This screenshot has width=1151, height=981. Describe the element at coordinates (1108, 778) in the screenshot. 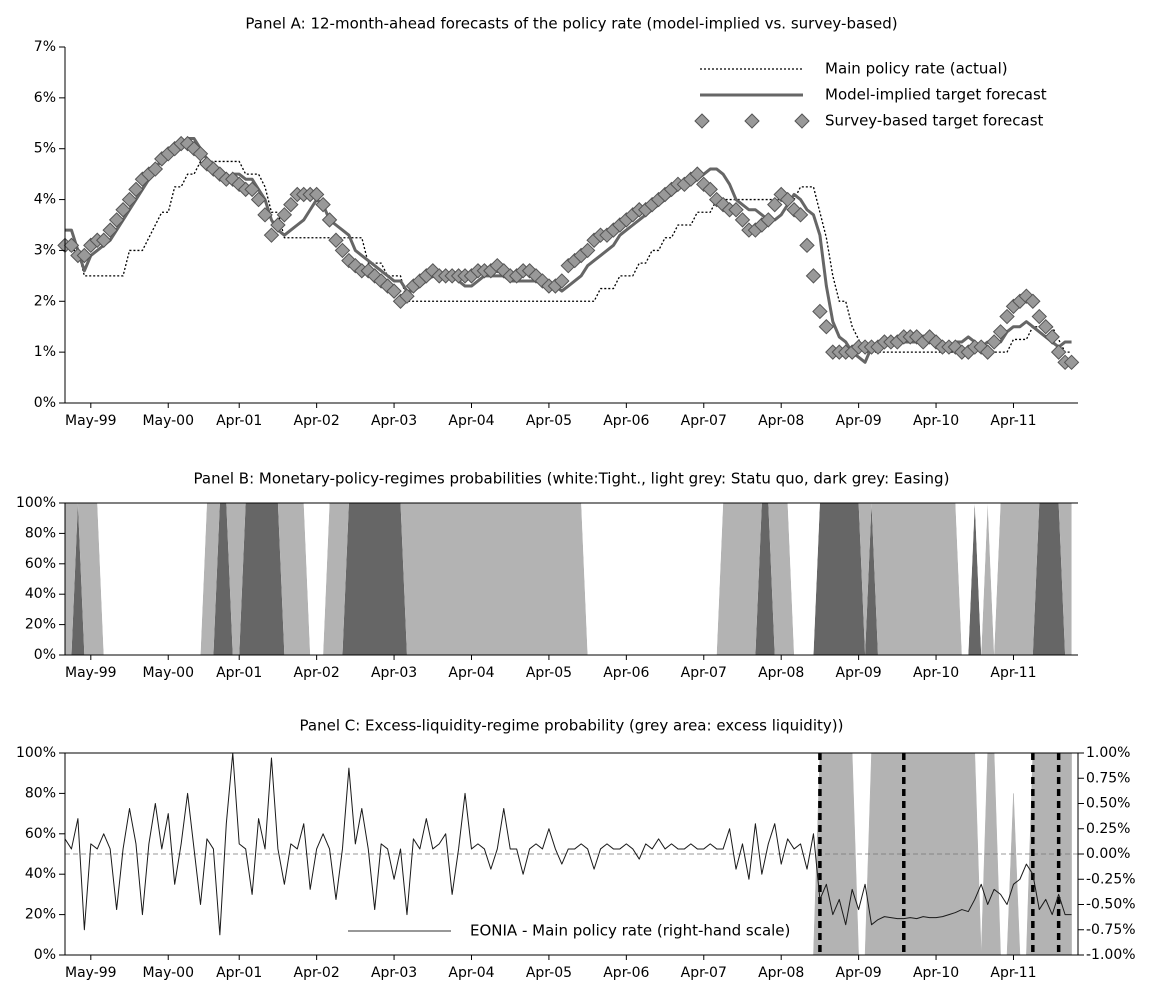

I see `y2-tick-label: 0.75%` at that location.